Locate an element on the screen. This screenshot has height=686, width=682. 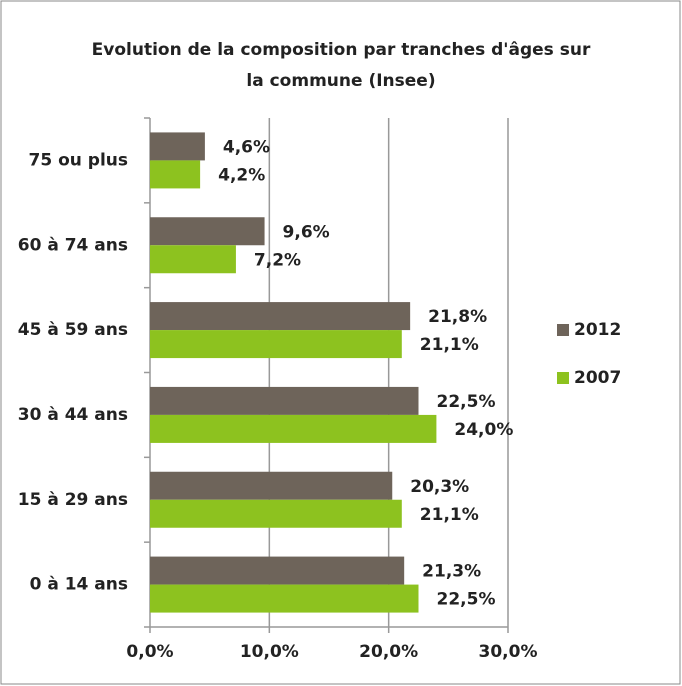
y-tick-label: 30 à 44 ans is located at coordinates (73, 415).